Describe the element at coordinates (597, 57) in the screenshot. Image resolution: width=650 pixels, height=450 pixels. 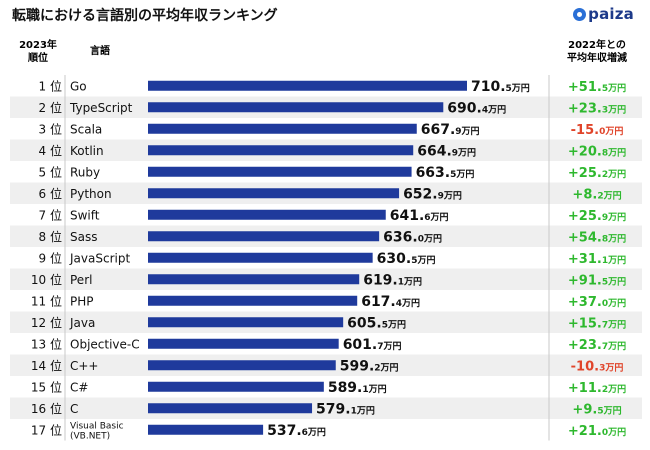
I see `change-header-line2: 平均年収増減` at that location.